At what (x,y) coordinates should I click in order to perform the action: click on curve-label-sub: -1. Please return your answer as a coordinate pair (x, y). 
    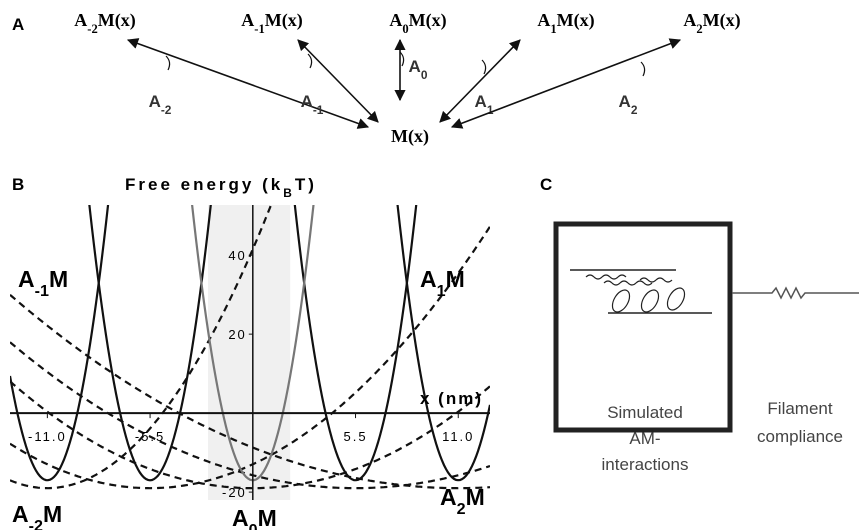
    Looking at the image, I should click on (42, 291).